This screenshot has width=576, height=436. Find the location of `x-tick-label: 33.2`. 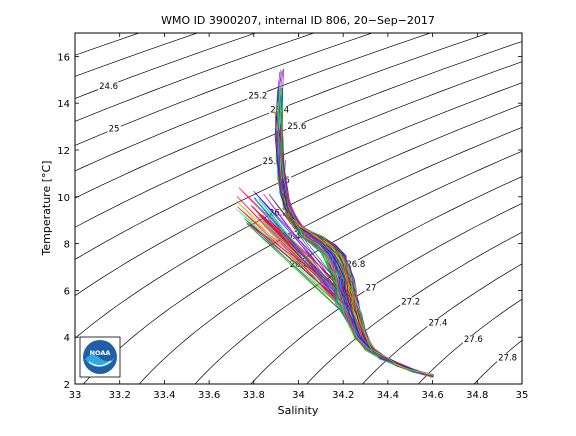

x-tick-label: 33.2 is located at coordinates (120, 395).